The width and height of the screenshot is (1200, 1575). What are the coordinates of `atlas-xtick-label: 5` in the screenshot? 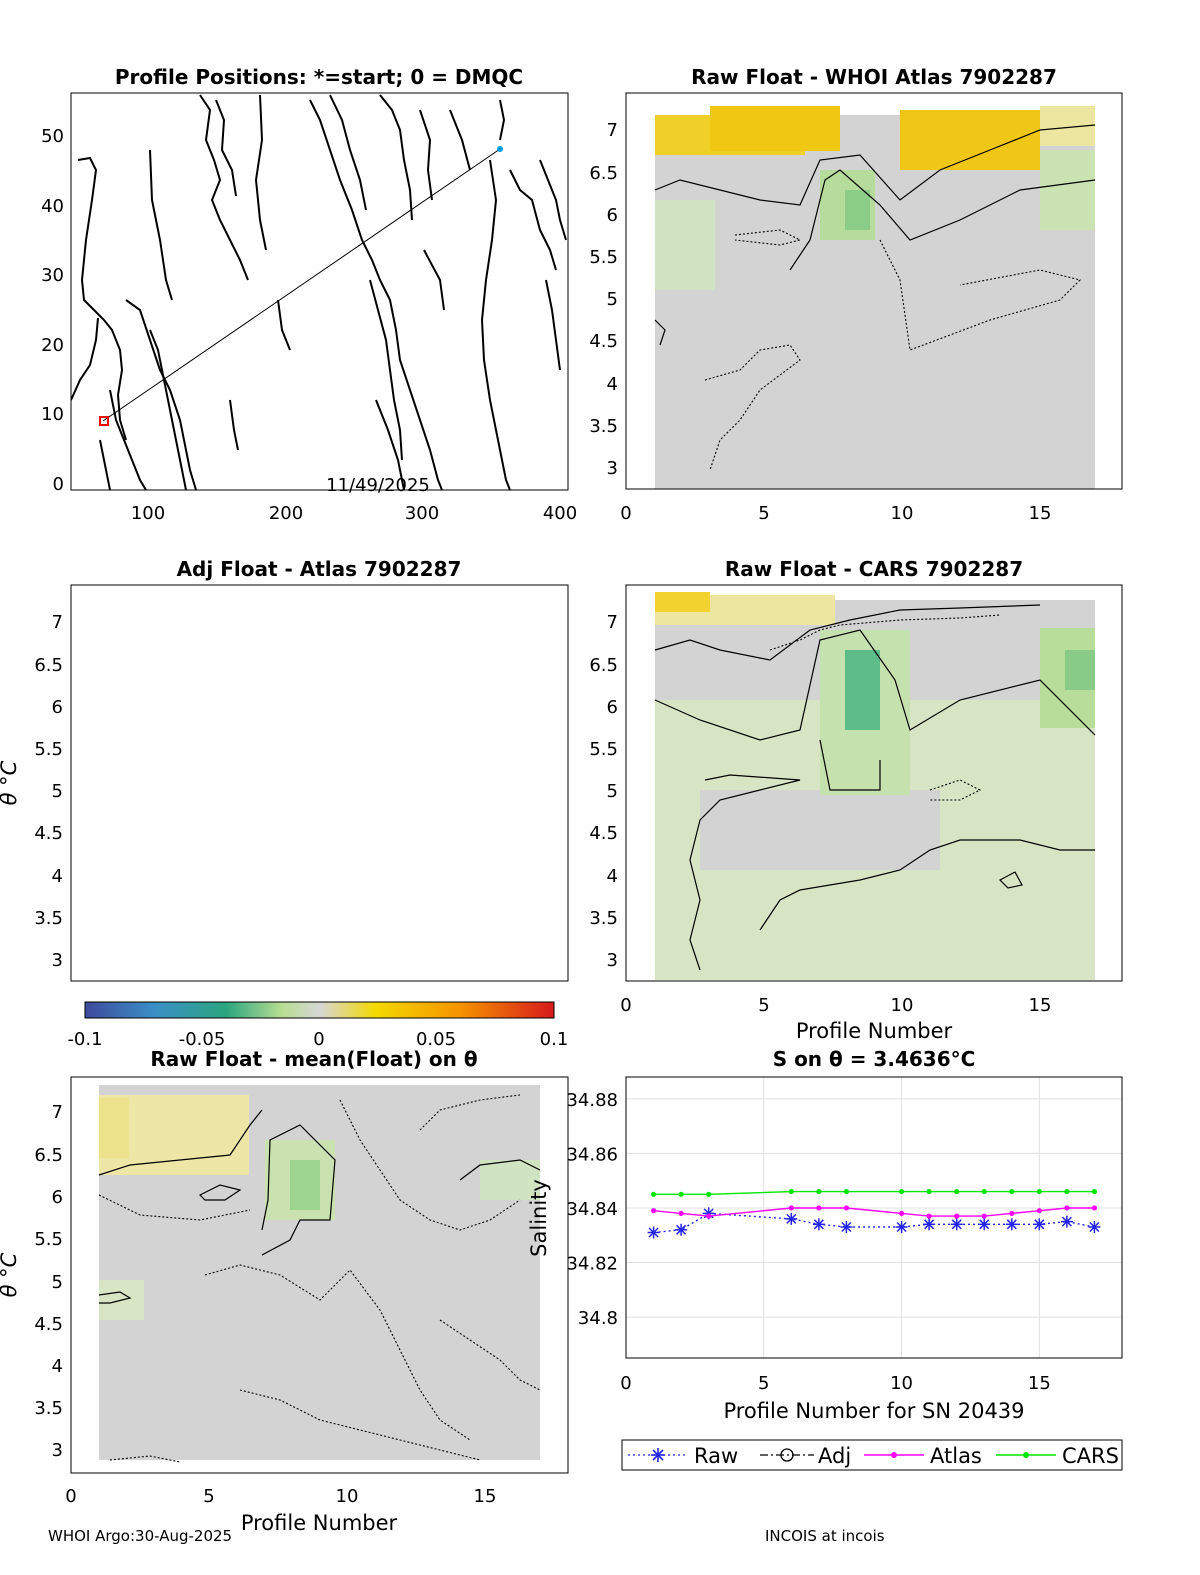 It's located at (763, 513).